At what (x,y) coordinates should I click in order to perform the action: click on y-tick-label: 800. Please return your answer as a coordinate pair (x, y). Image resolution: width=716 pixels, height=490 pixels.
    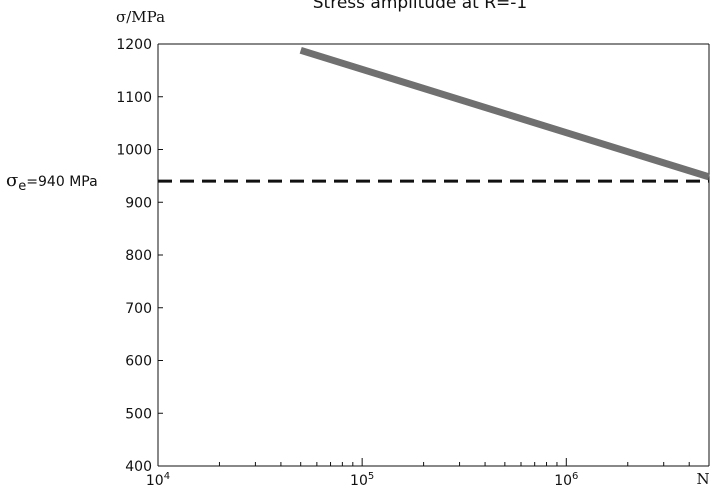
    Looking at the image, I should click on (138, 256).